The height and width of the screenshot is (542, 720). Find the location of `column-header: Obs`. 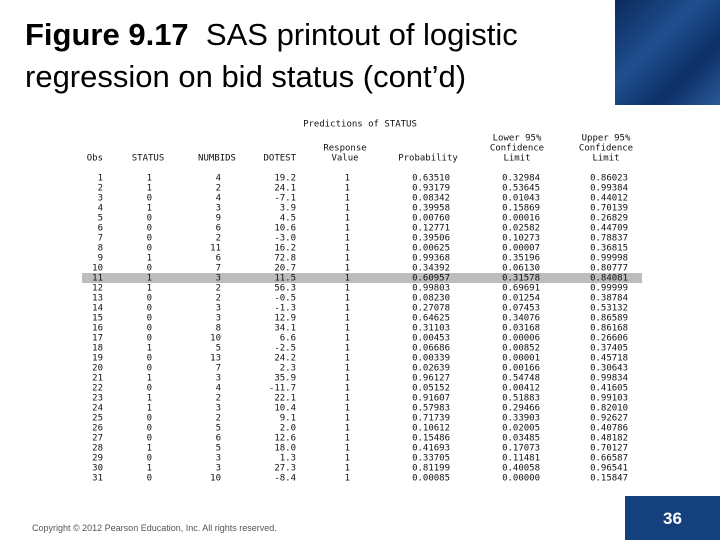

column-header: Obs is located at coordinates (95, 159).